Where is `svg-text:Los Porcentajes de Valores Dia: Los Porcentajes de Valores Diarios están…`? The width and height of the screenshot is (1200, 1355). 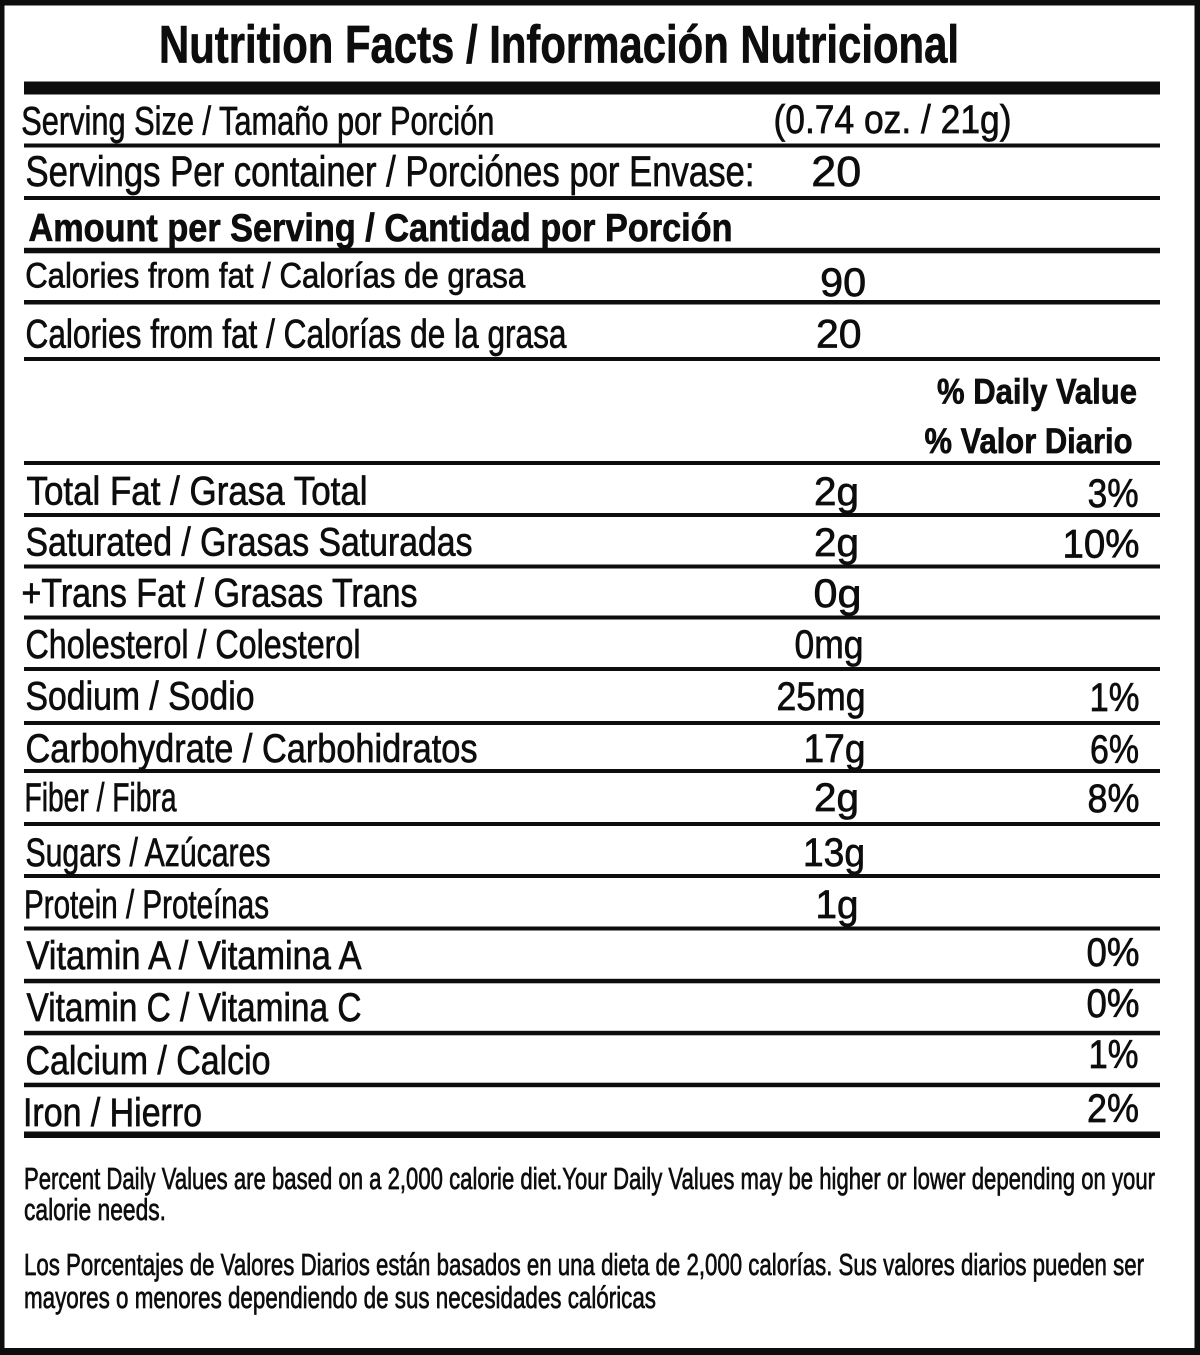 svg-text:Los Porcentajes de Valores Dia: Los Porcentajes de Valores Diarios están… is located at coordinates (584, 1264).